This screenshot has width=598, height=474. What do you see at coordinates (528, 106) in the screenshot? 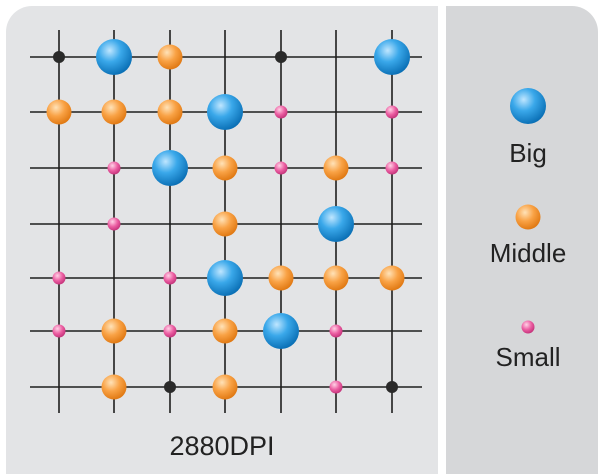
I see `legend-swatch-big` at bounding box center [528, 106].